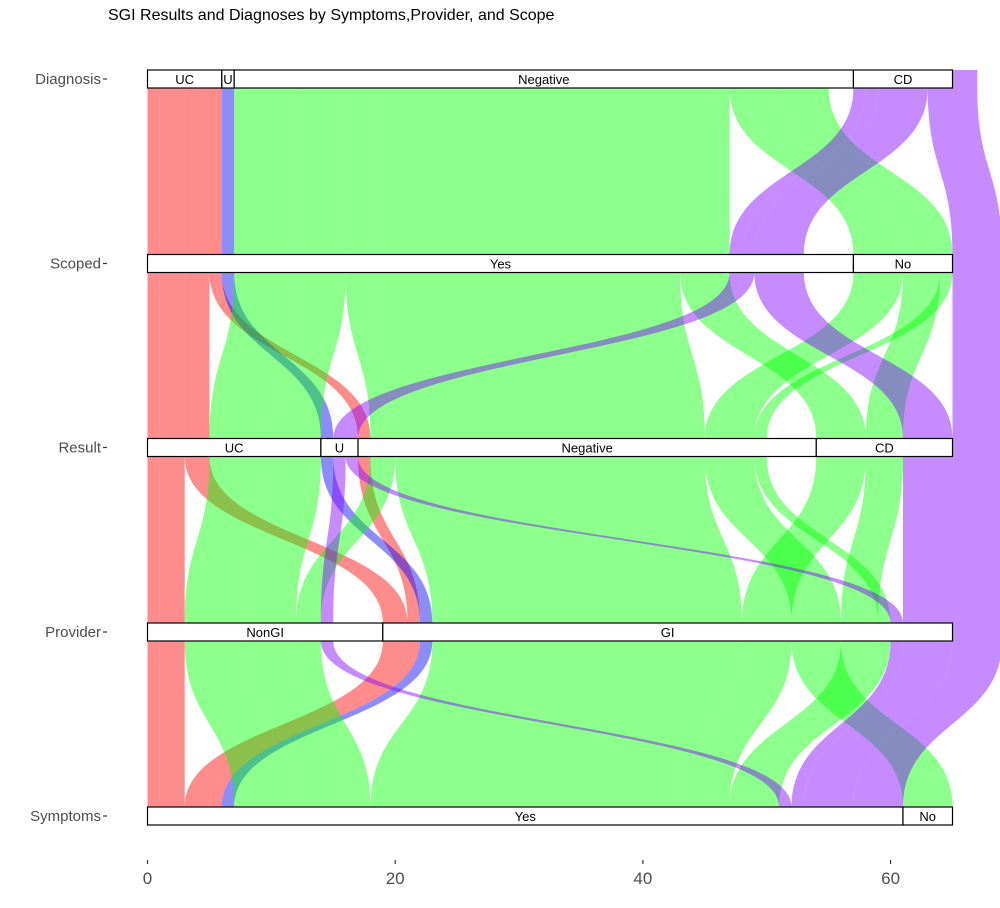 Image resolution: width=1000 pixels, height=908 pixels. Describe the element at coordinates (903, 79) in the screenshot. I see `stratum-diagnosis-cd` at that location.